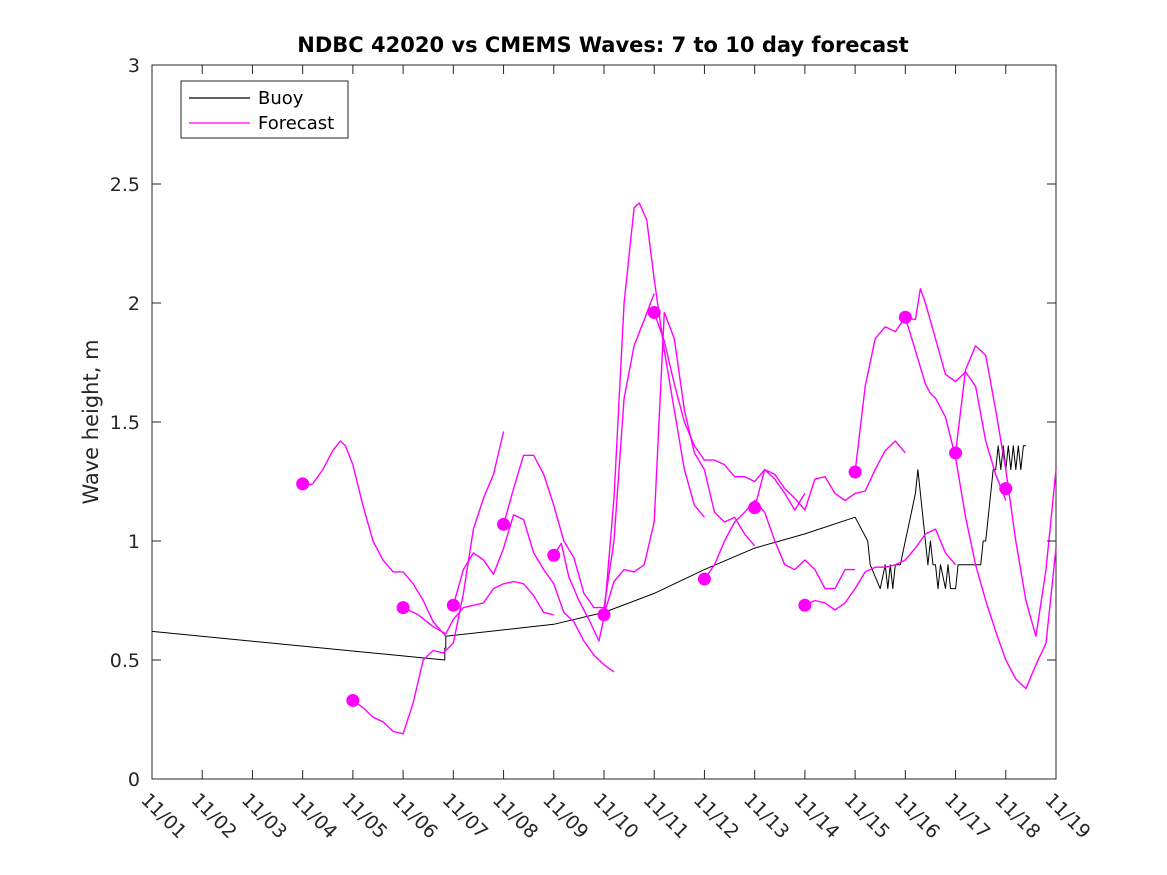 This screenshot has width=1167, height=875. Describe the element at coordinates (91, 421) in the screenshot. I see `y-axis-label: Wave height, m` at that location.